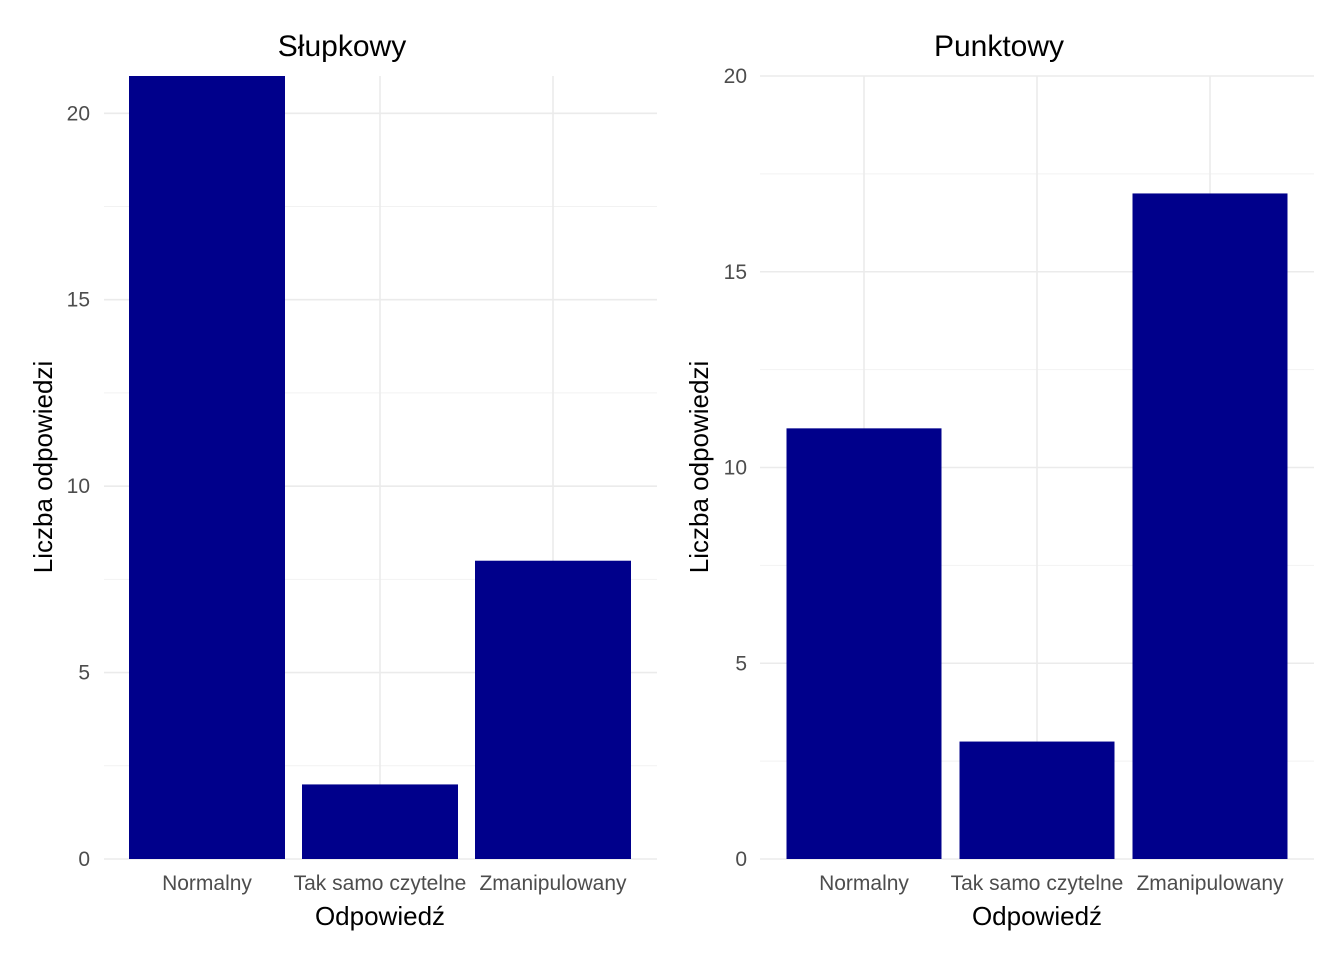  What do you see at coordinates (699, 467) in the screenshot?
I see `y-axis-title-punktowy: Liczba odpowiedzi` at bounding box center [699, 467].